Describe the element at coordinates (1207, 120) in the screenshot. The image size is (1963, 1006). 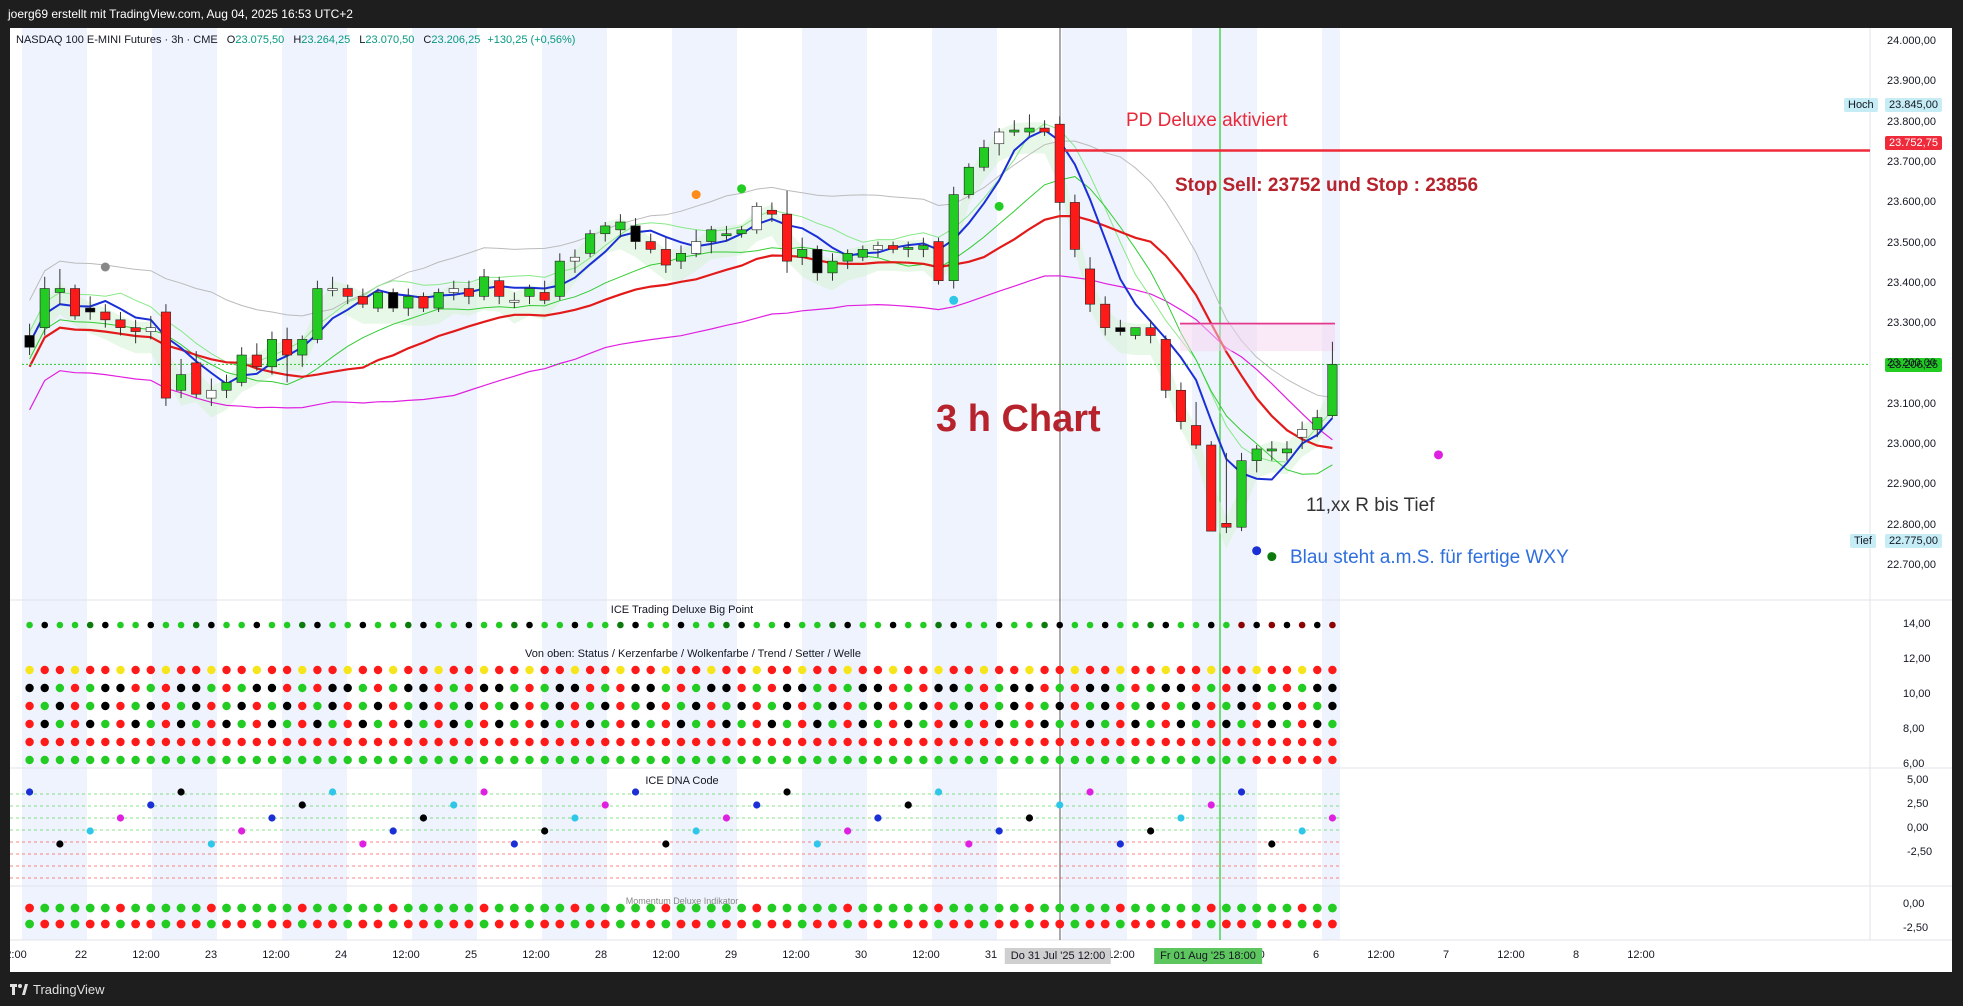
I see `annotation-pd-deluxe: PD Deluxe aktiviert` at that location.